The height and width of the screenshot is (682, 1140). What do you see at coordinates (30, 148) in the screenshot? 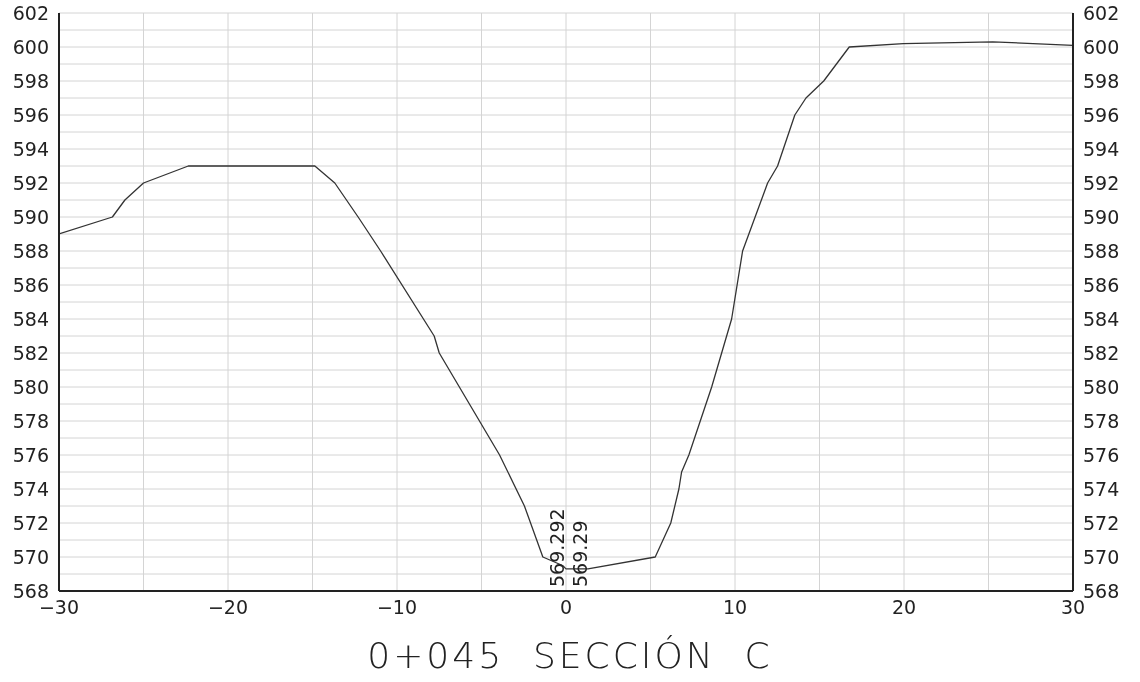
I see `y-tick-label: 594` at bounding box center [30, 148].